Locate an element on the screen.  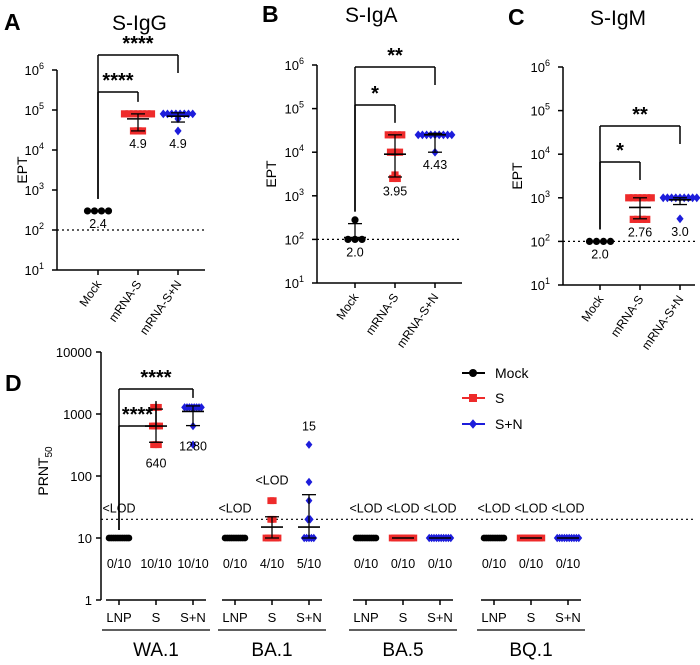
group-label: WA.1 is located at coordinates (156, 650).